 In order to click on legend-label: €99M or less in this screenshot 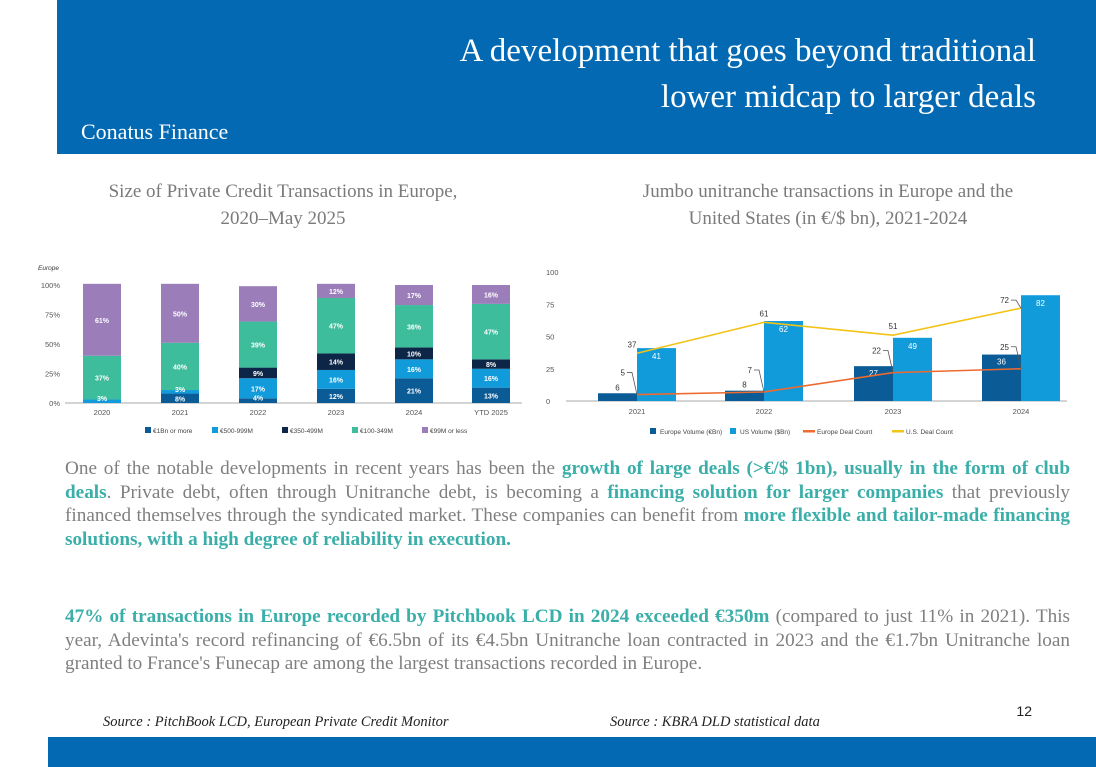, I will do `click(449, 431)`.